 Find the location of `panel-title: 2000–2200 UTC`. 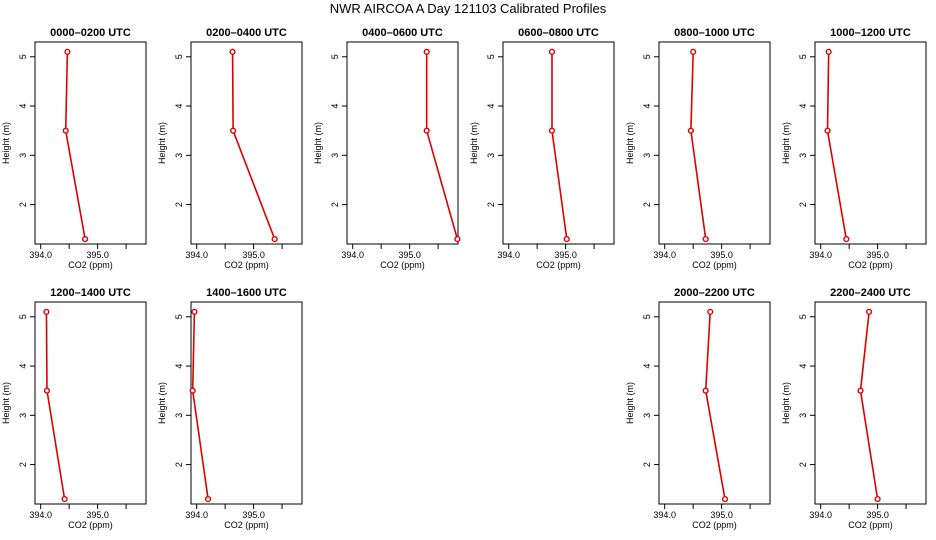

panel-title: 2000–2200 UTC is located at coordinates (714, 293).